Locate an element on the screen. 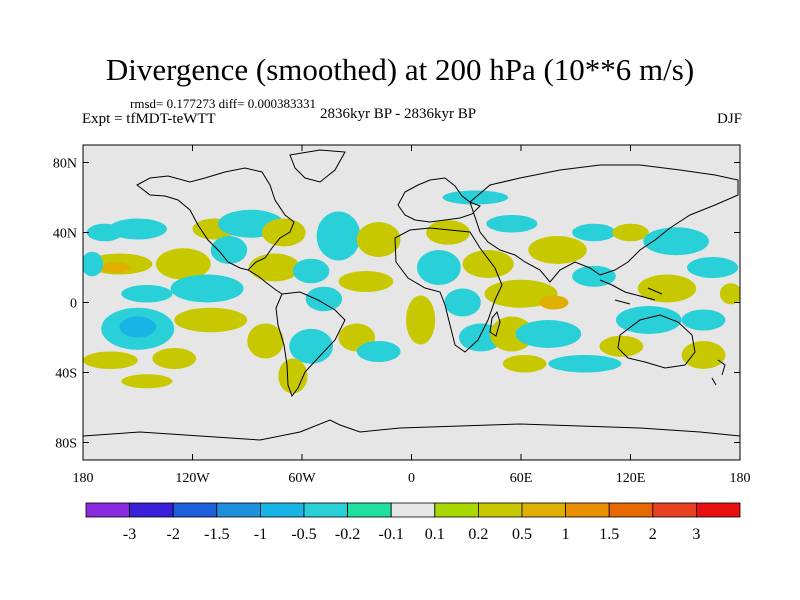 The image size is (800, 600). stats-line: rmsd= 0.177273 diff= 0.000383331 is located at coordinates (223, 103).